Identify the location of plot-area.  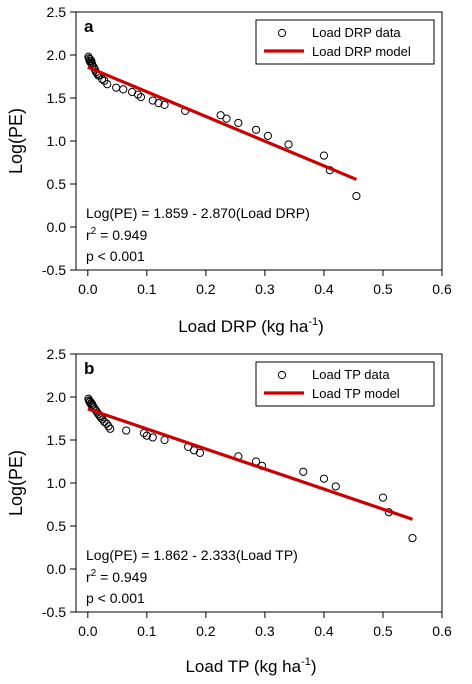
(222, 126).